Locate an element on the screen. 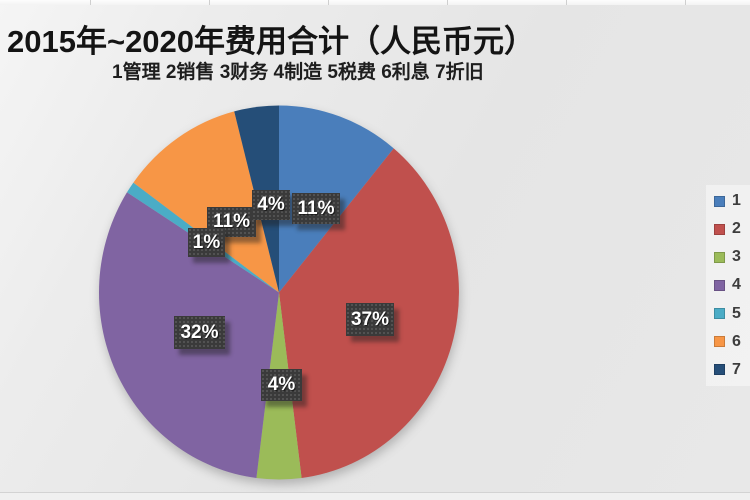  data-label-slice-2: 37% is located at coordinates (370, 319).